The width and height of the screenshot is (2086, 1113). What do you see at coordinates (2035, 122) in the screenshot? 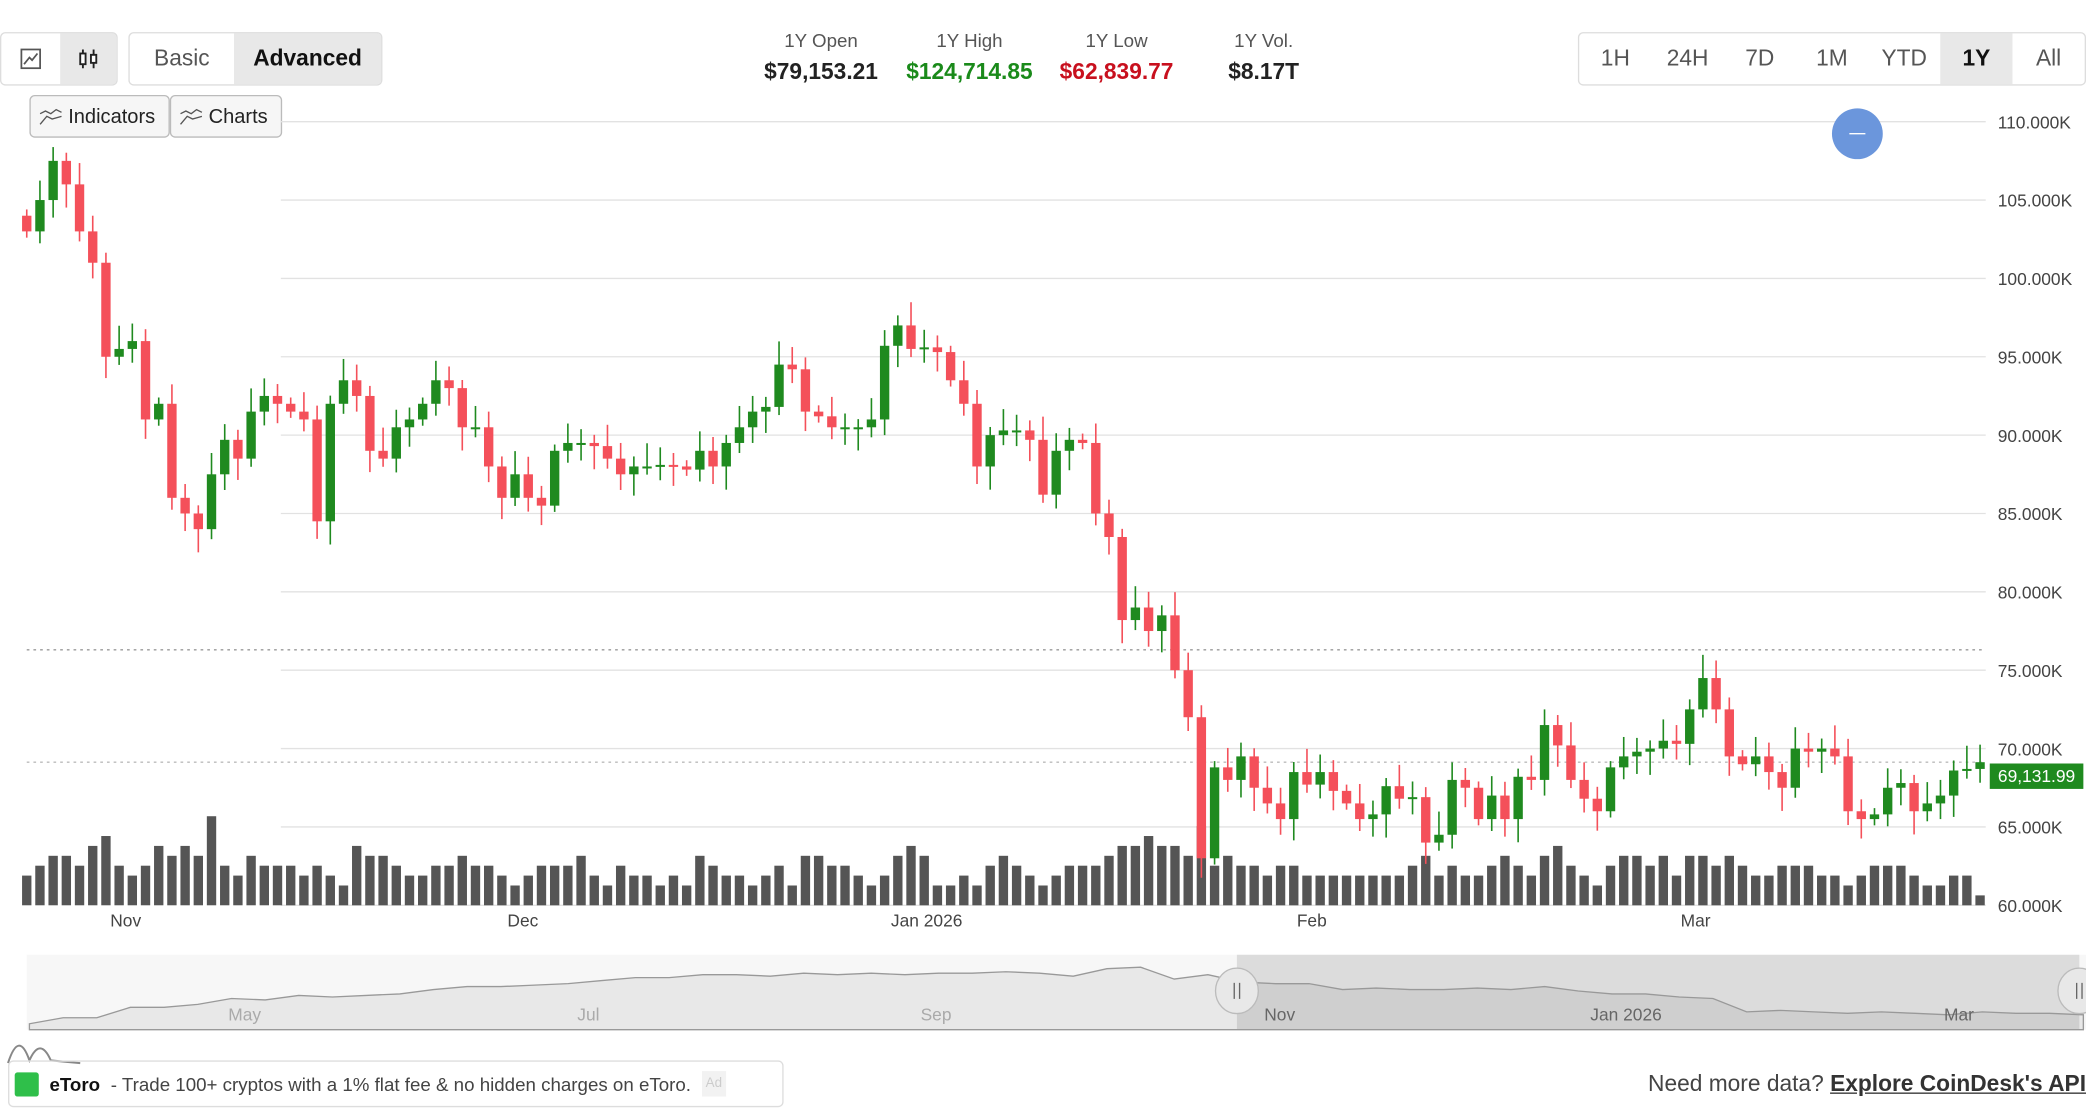
I see `y-tick-label: 110.000K` at bounding box center [2035, 122].